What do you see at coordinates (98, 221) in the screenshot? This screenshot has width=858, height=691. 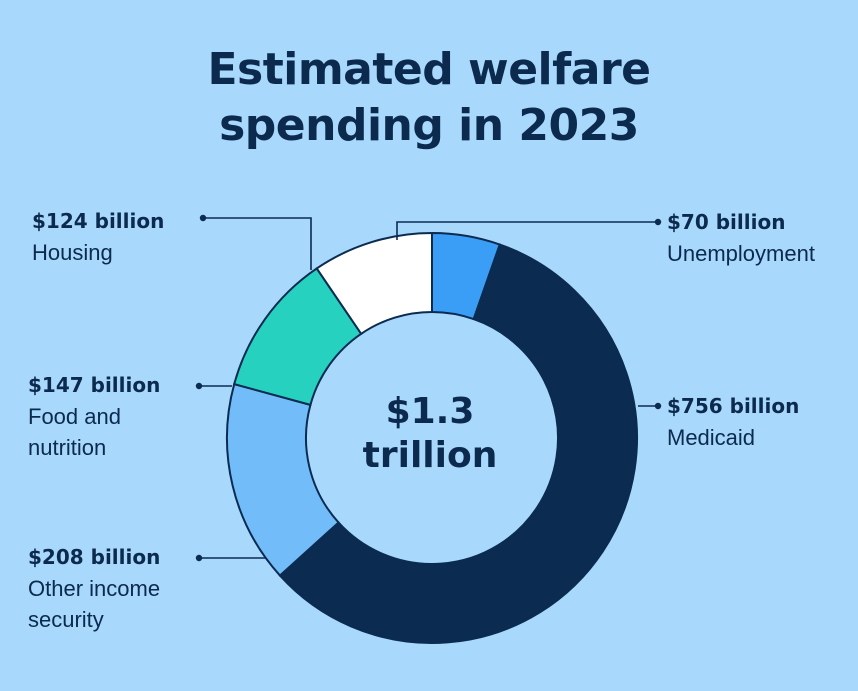 I see `slice-value-label: $124 billion` at bounding box center [98, 221].